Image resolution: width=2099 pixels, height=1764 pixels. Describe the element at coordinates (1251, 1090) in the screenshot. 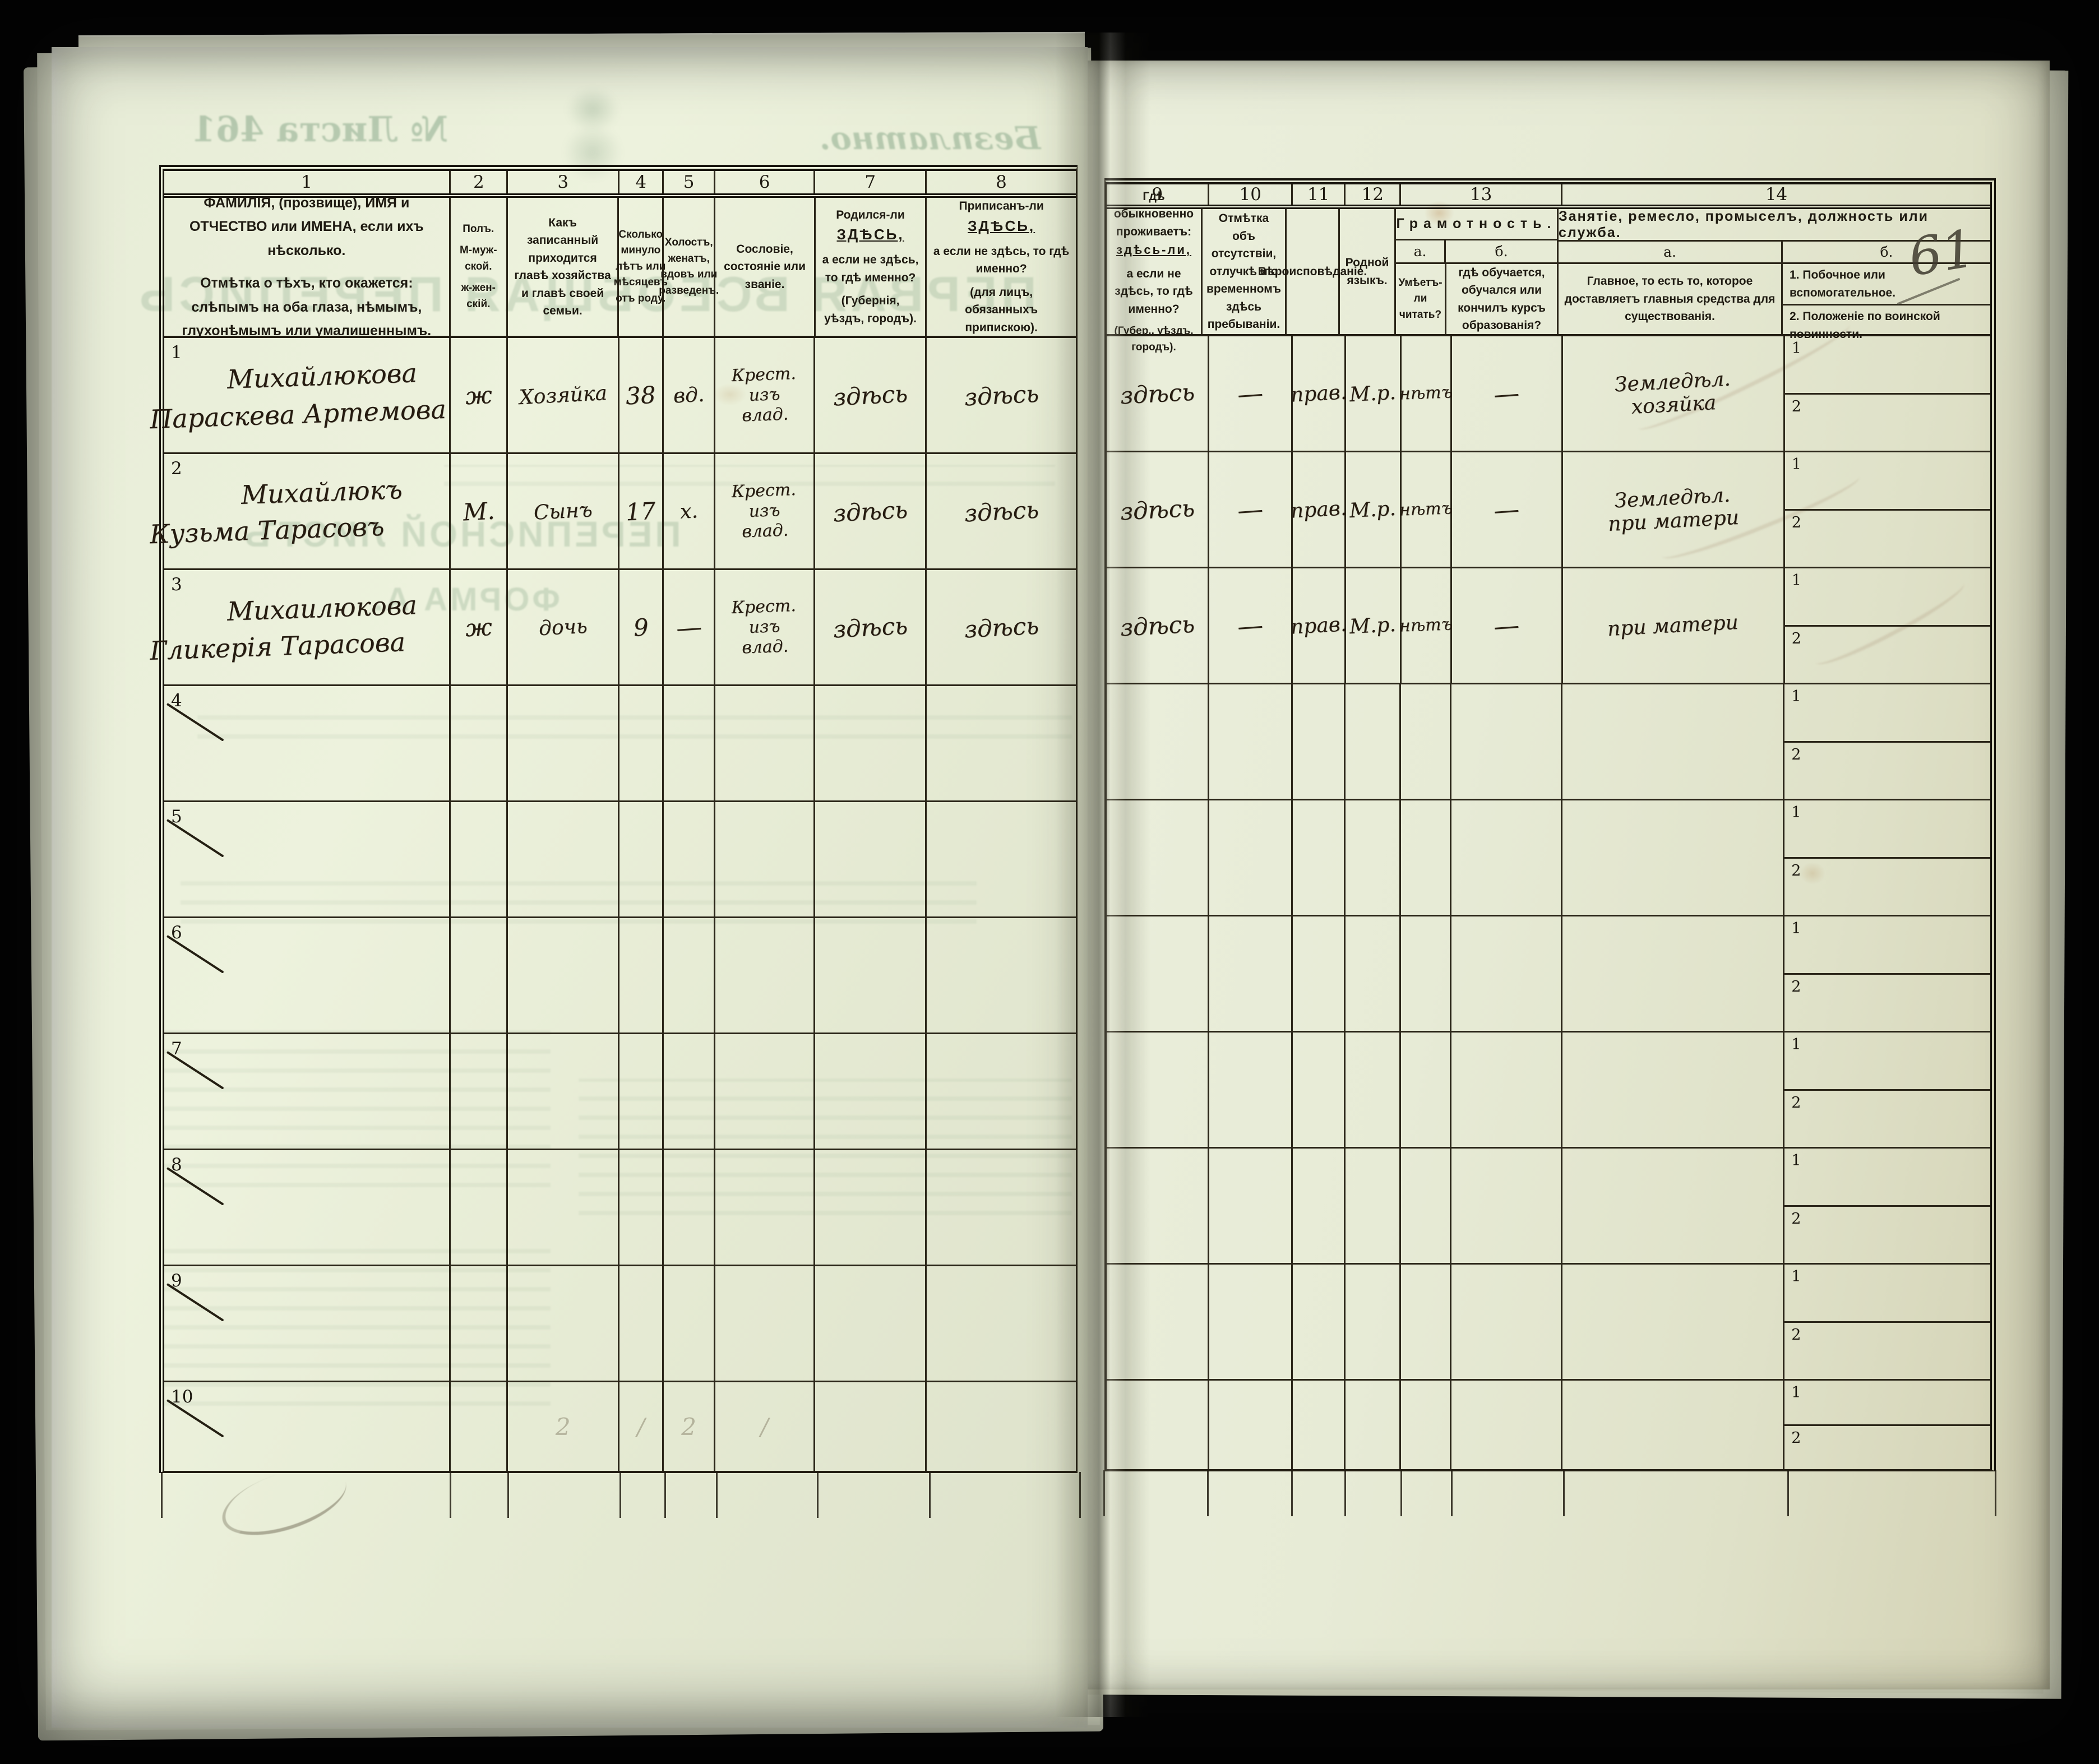

I see `cell-absence` at that location.